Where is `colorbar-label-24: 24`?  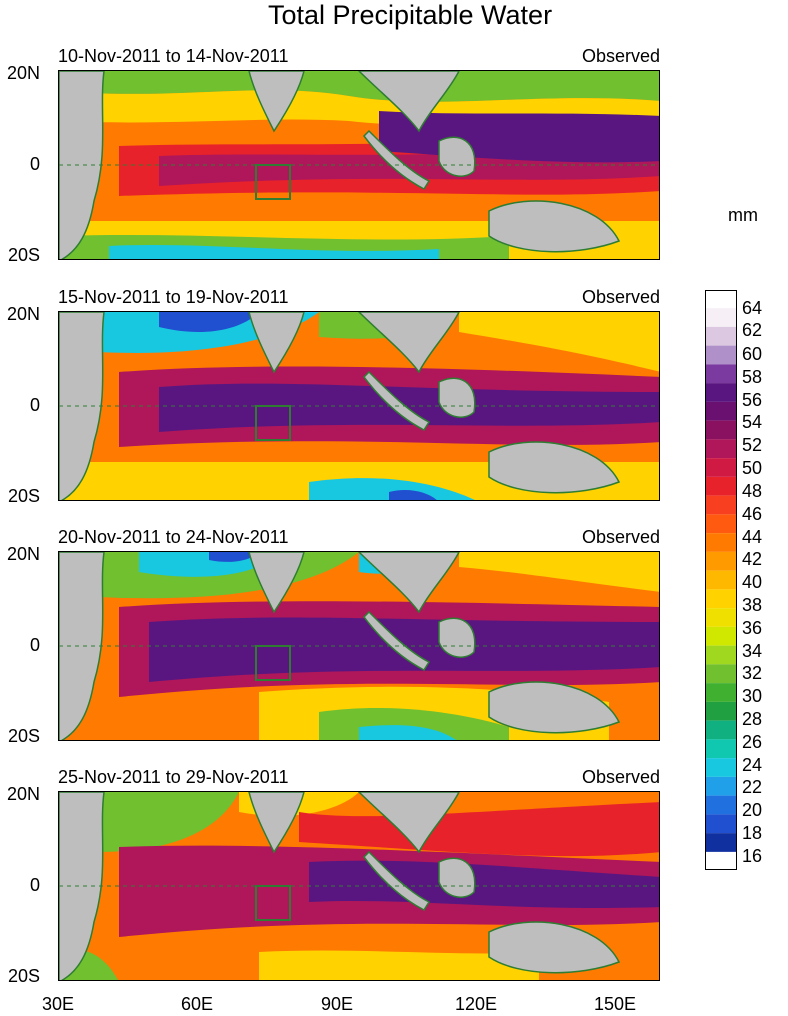 colorbar-label-24: 24 is located at coordinates (752, 765).